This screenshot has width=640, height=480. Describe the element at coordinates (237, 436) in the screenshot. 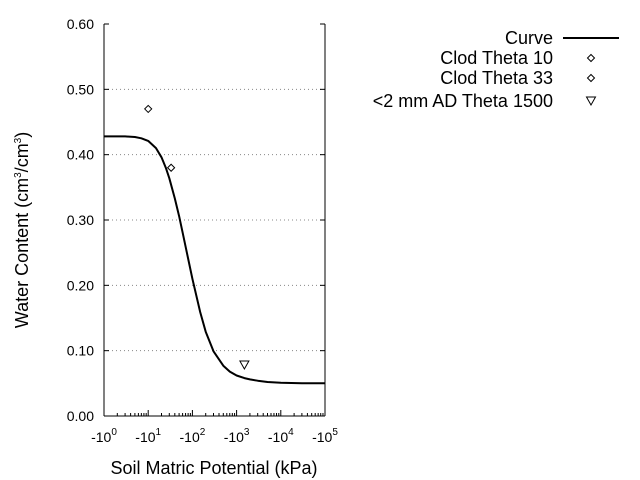

I see `x-tick-label: -103` at that location.